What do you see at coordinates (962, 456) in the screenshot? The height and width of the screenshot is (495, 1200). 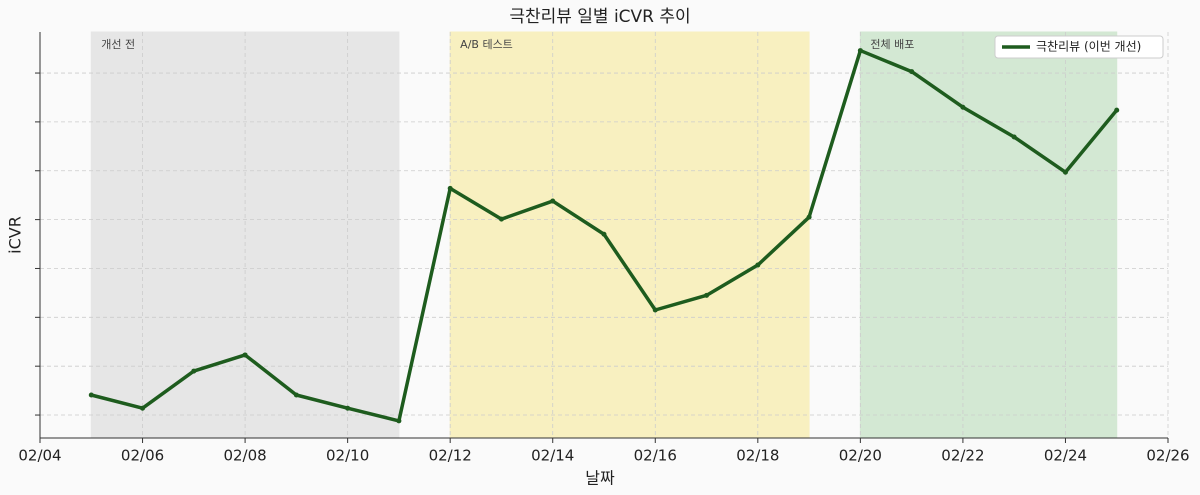 I see `x-tick-label: 02/22` at bounding box center [962, 456].